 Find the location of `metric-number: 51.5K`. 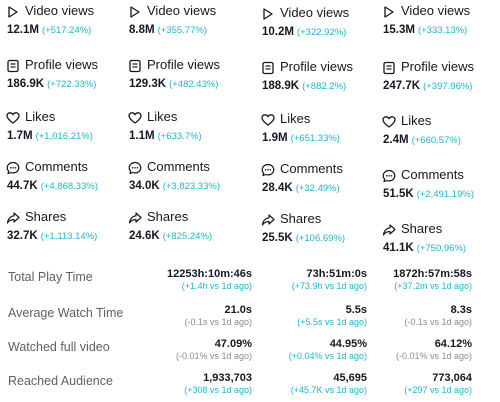

metric-number: 51.5K is located at coordinates (398, 194).